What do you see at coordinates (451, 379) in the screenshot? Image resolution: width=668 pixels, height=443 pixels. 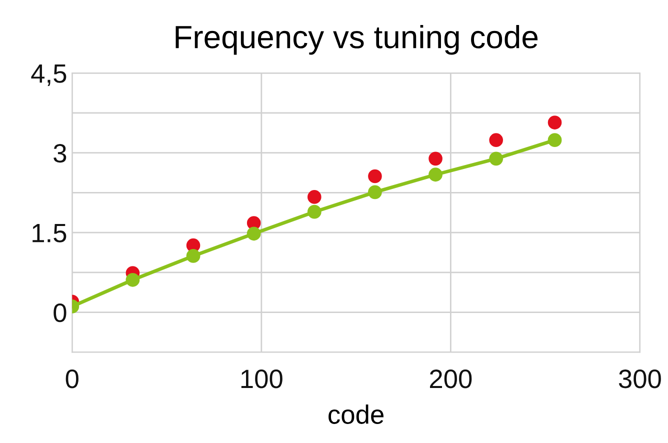 I see `x-tick-label: 200` at bounding box center [451, 379].